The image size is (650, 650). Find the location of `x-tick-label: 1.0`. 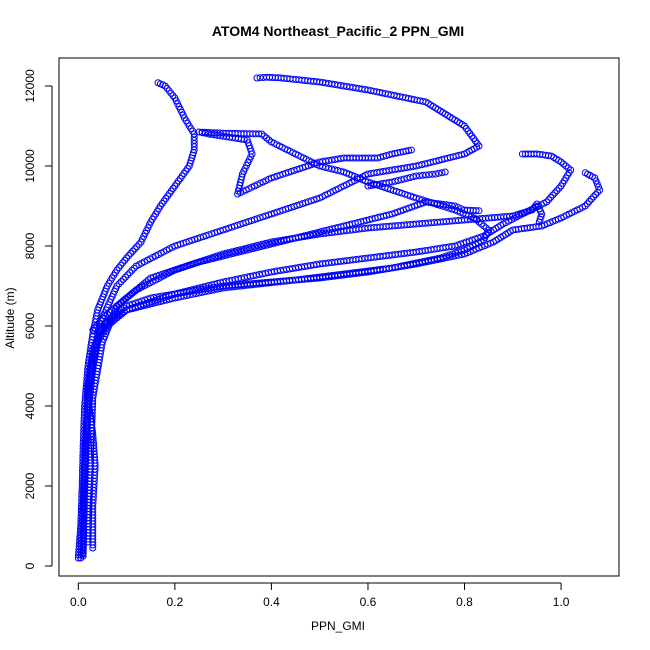

x-tick-label: 1.0 is located at coordinates (561, 602).